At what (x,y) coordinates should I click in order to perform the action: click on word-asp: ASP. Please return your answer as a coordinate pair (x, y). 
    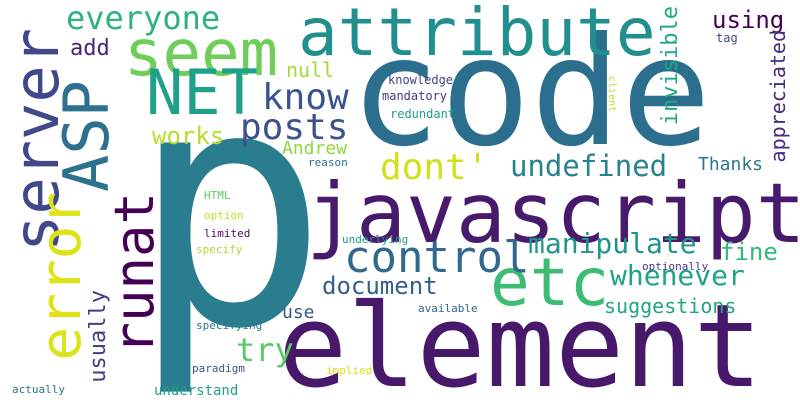
    Looking at the image, I should click on (86, 136).